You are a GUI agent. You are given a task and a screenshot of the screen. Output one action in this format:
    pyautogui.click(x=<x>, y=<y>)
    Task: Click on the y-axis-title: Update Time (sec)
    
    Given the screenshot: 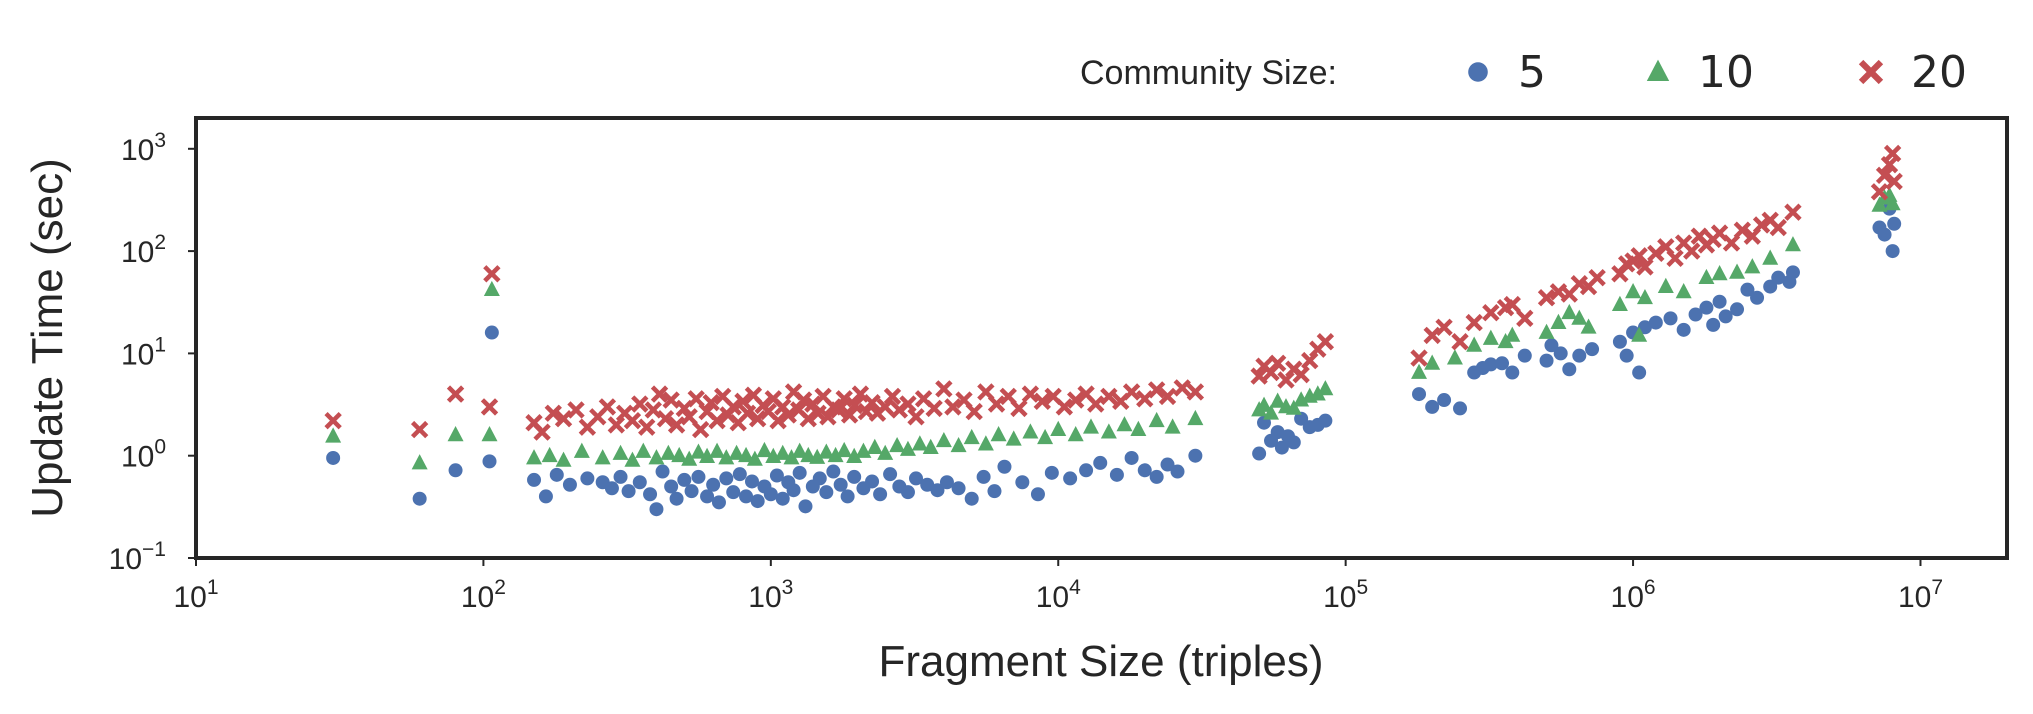 What is the action you would take?
    pyautogui.click(x=47, y=337)
    